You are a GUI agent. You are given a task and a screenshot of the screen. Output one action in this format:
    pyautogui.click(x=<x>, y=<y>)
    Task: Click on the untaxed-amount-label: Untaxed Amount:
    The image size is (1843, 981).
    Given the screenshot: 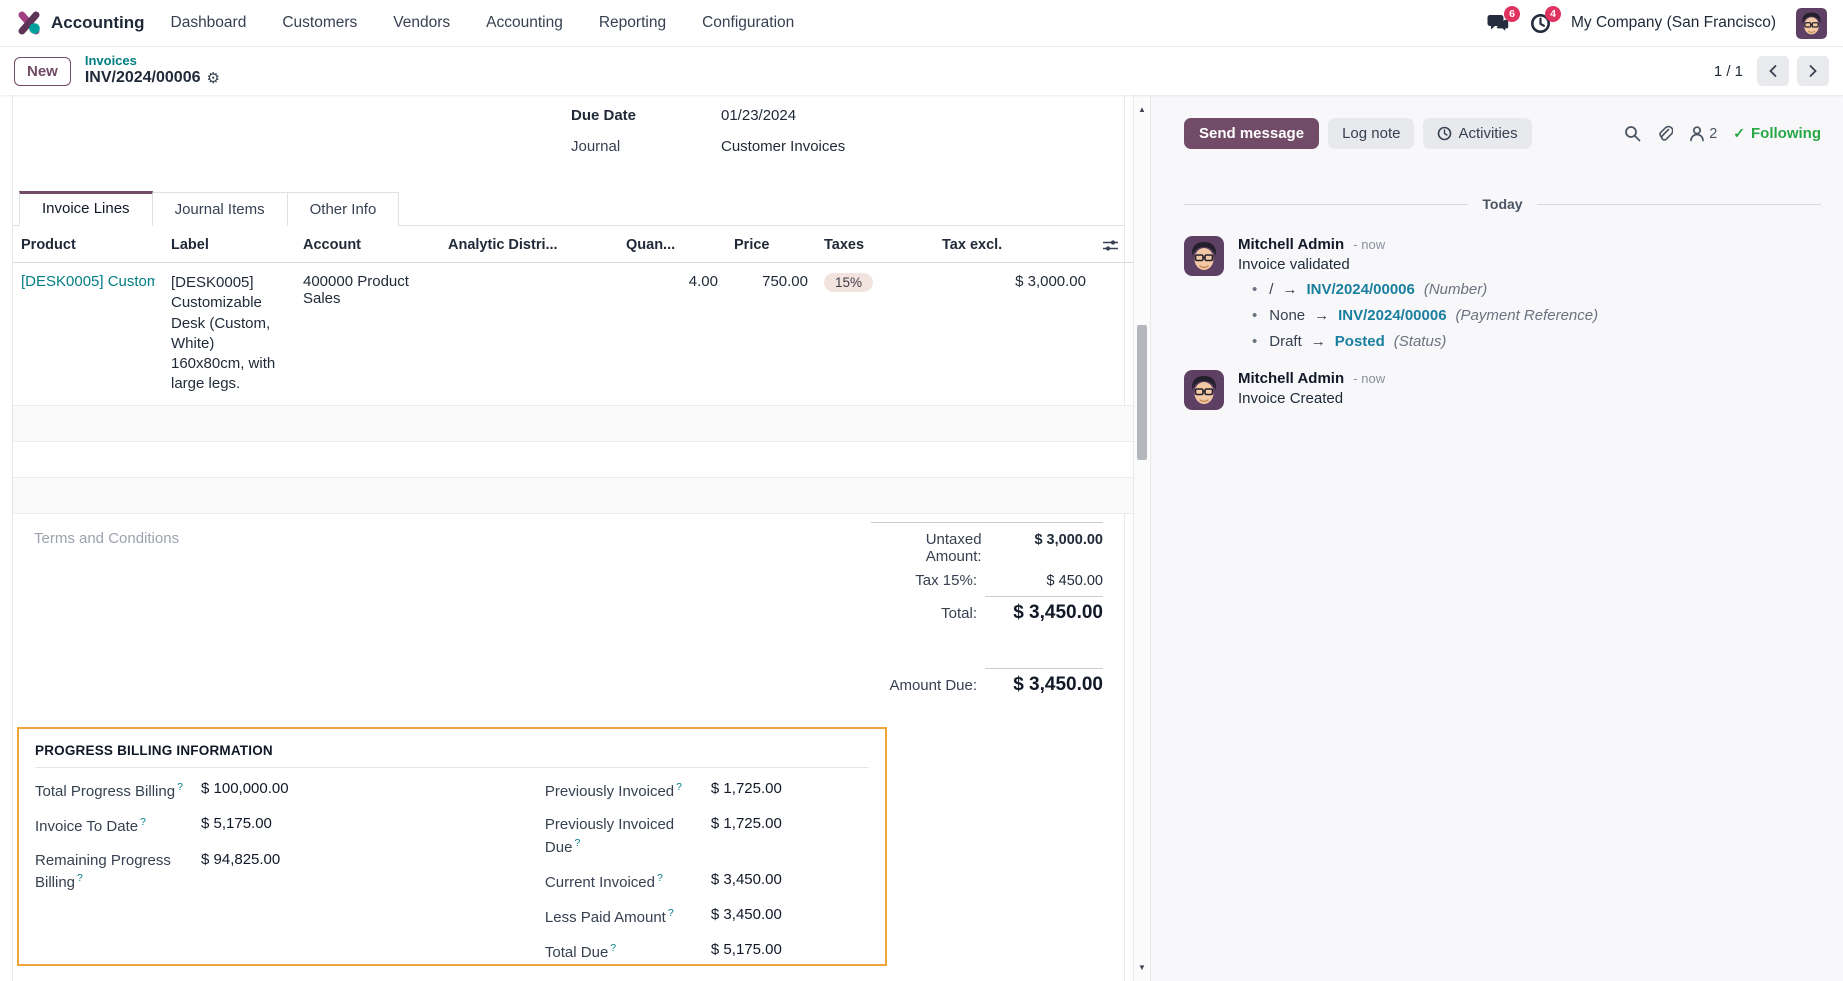 What is the action you would take?
    pyautogui.click(x=953, y=548)
    